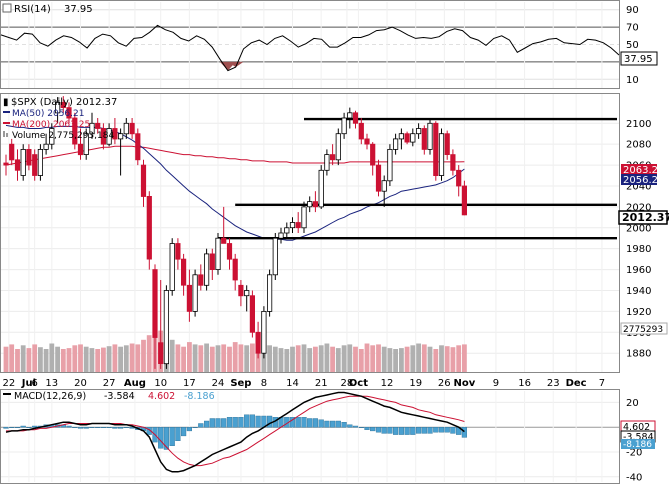 The width and height of the screenshot is (669, 490). What do you see at coordinates (218, 383) in the screenshot?
I see `date-axis-label: 24` at bounding box center [218, 383].